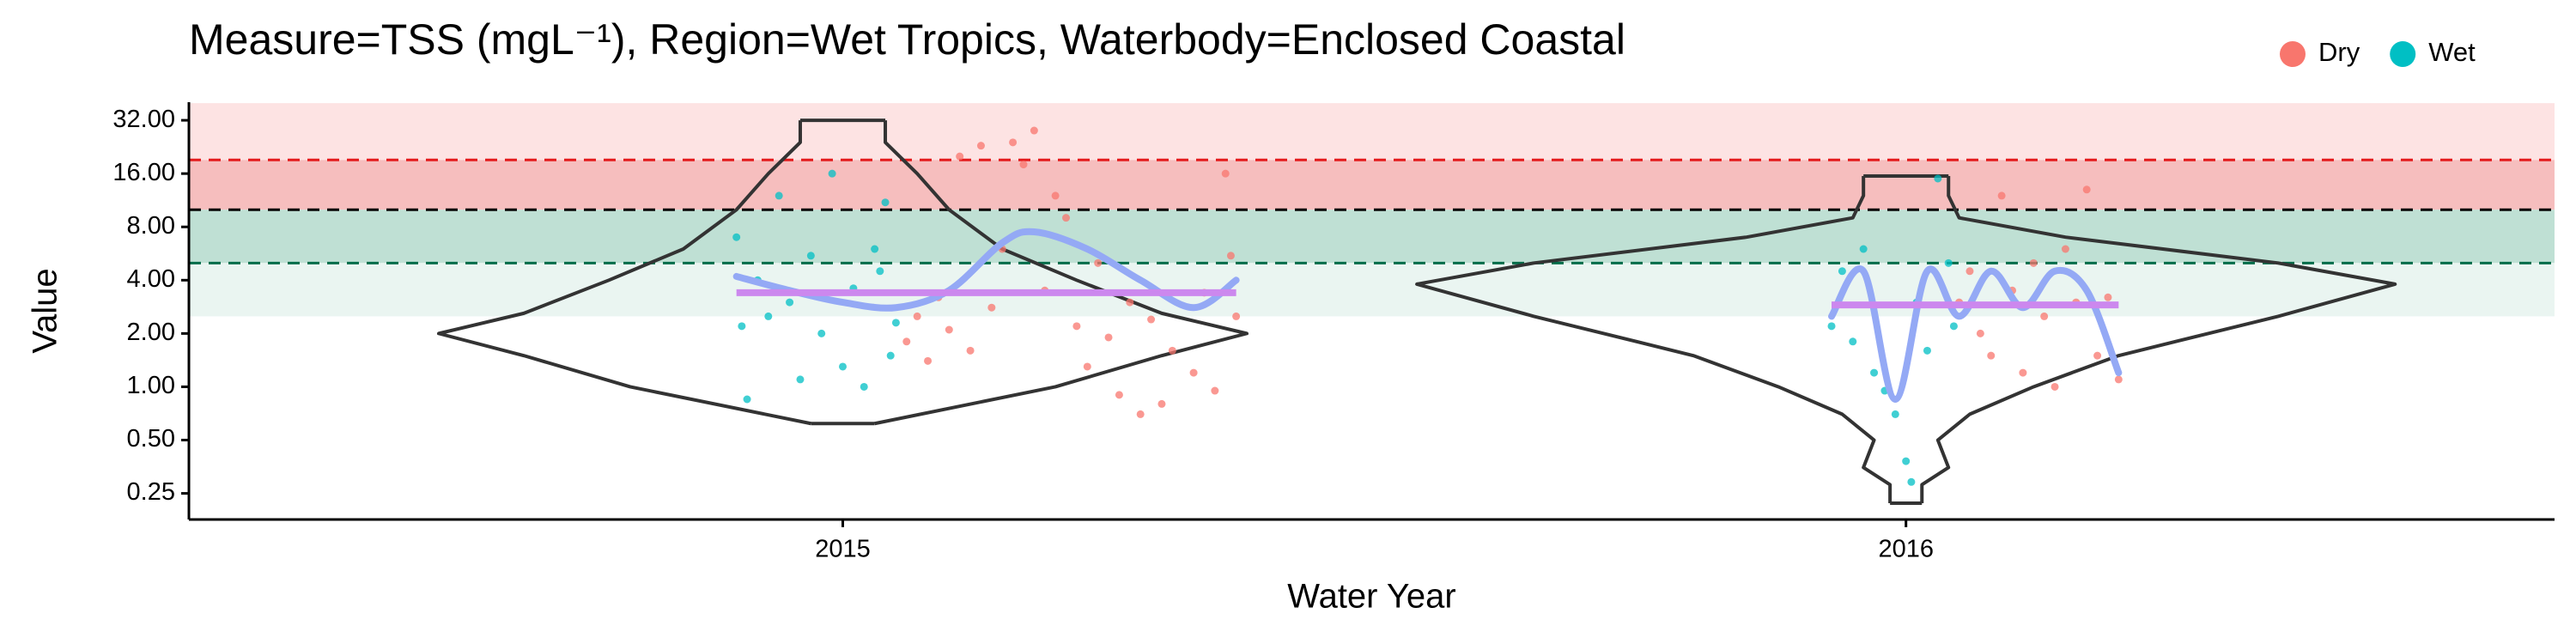 This screenshot has width=2576, height=644. Describe the element at coordinates (151, 492) in the screenshot. I see `y-tick-label: 0.25` at that location.